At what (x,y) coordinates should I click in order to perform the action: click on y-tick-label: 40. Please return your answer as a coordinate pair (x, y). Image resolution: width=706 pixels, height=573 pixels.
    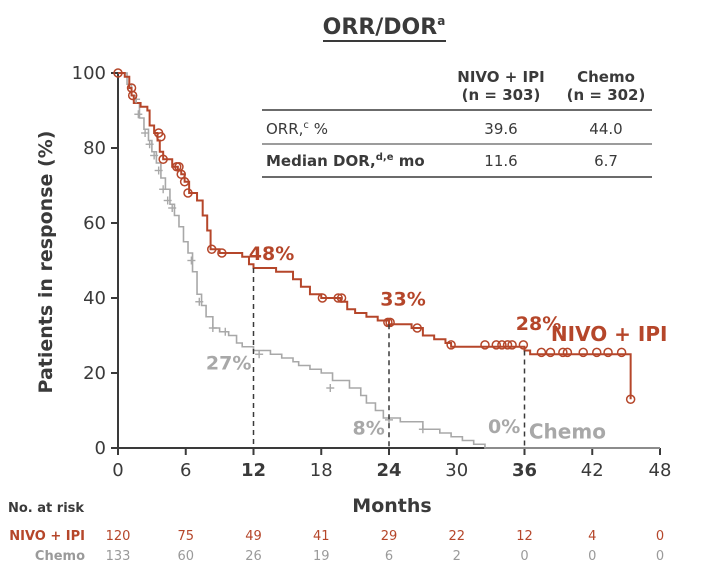
    Looking at the image, I should click on (94, 298).